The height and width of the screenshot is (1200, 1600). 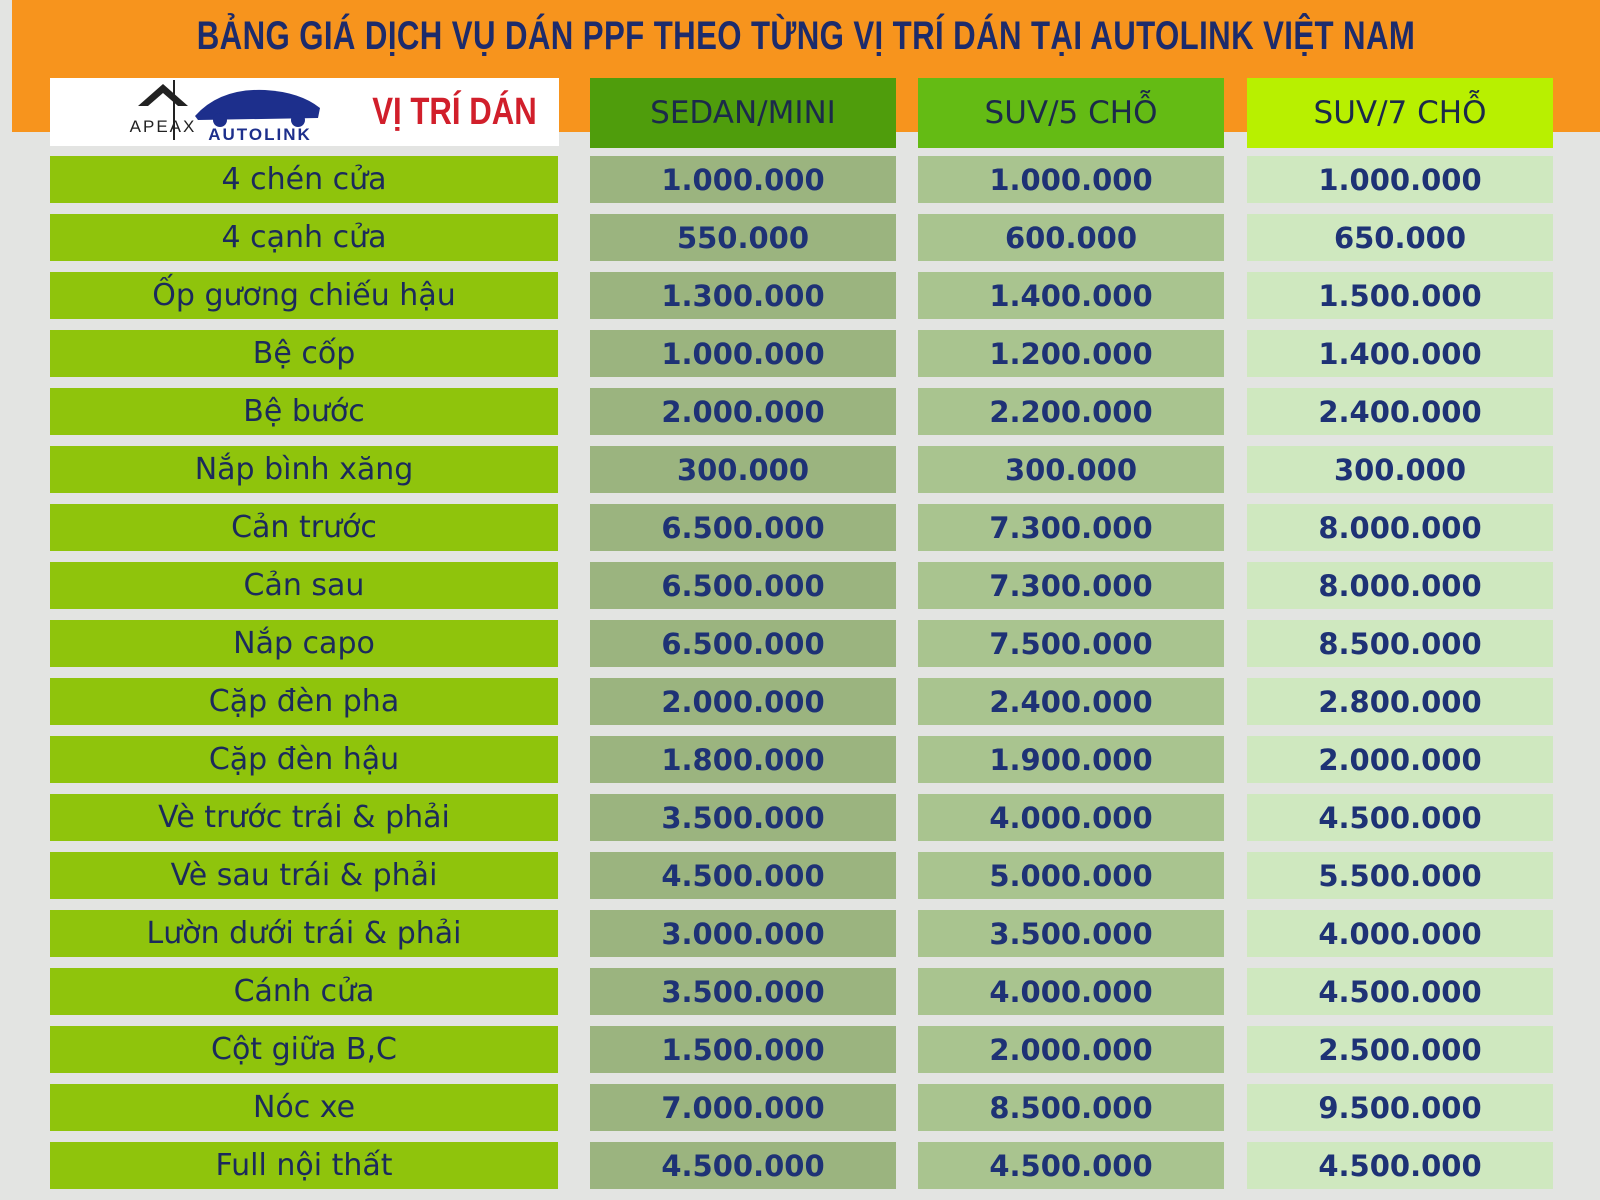 I want to click on column-header: SEDAN/MINI, so click(x=743, y=113).